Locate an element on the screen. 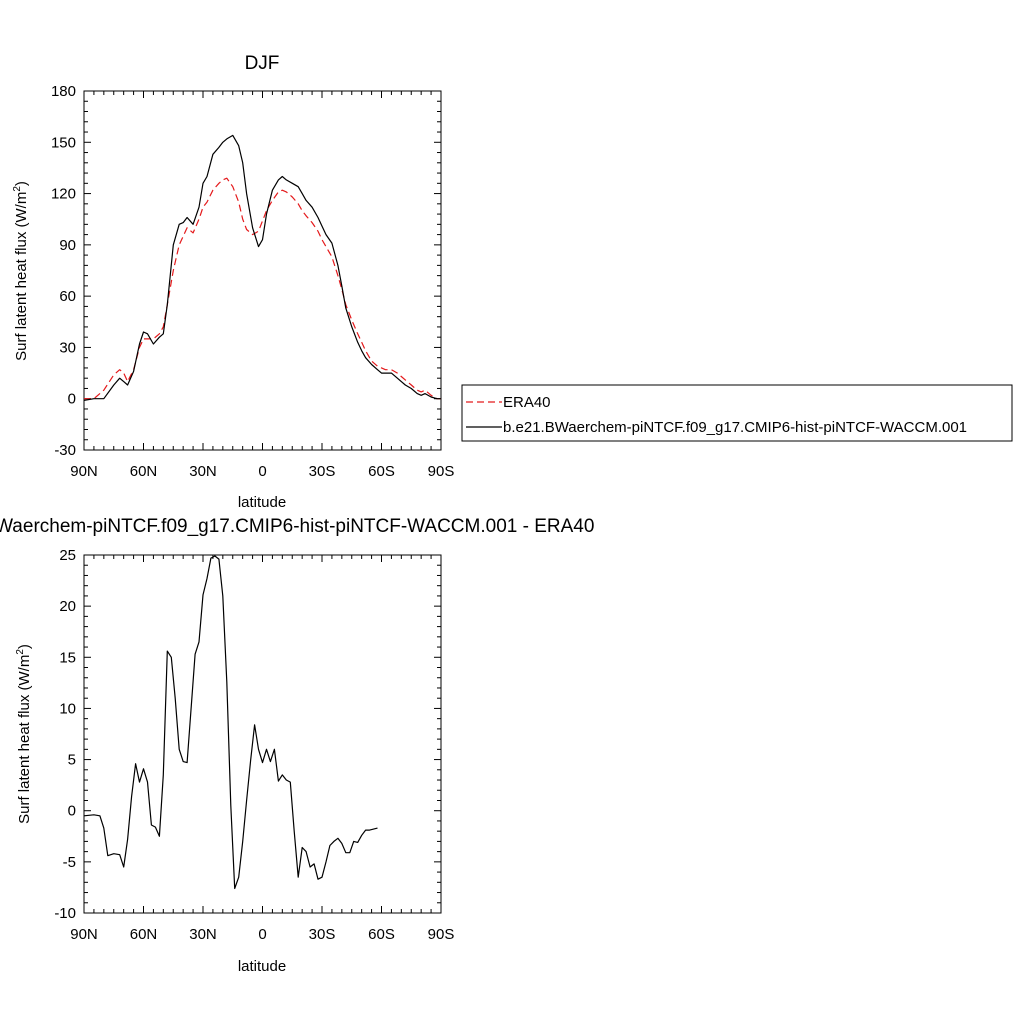  y-tick-label: -30 is located at coordinates (65, 450).